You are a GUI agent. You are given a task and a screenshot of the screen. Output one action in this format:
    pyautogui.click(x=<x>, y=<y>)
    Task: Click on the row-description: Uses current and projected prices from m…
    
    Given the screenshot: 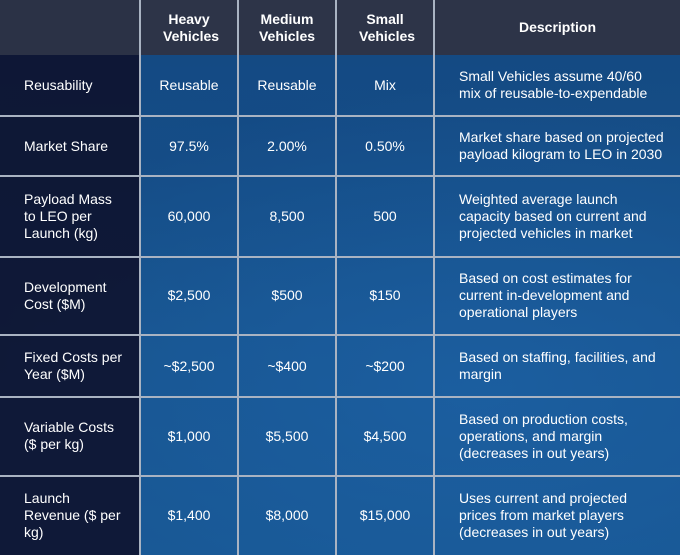 What is the action you would take?
    pyautogui.click(x=556, y=514)
    